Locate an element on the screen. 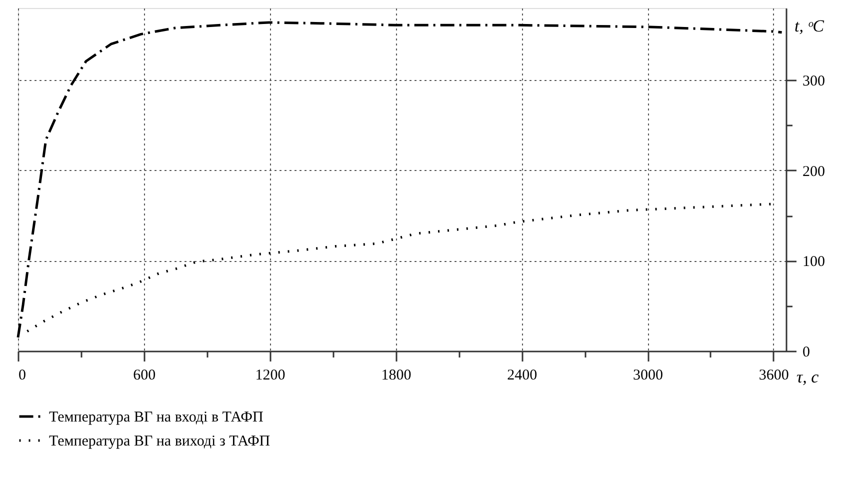 This screenshot has width=846, height=486. y-tick-label: 0 is located at coordinates (806, 352).